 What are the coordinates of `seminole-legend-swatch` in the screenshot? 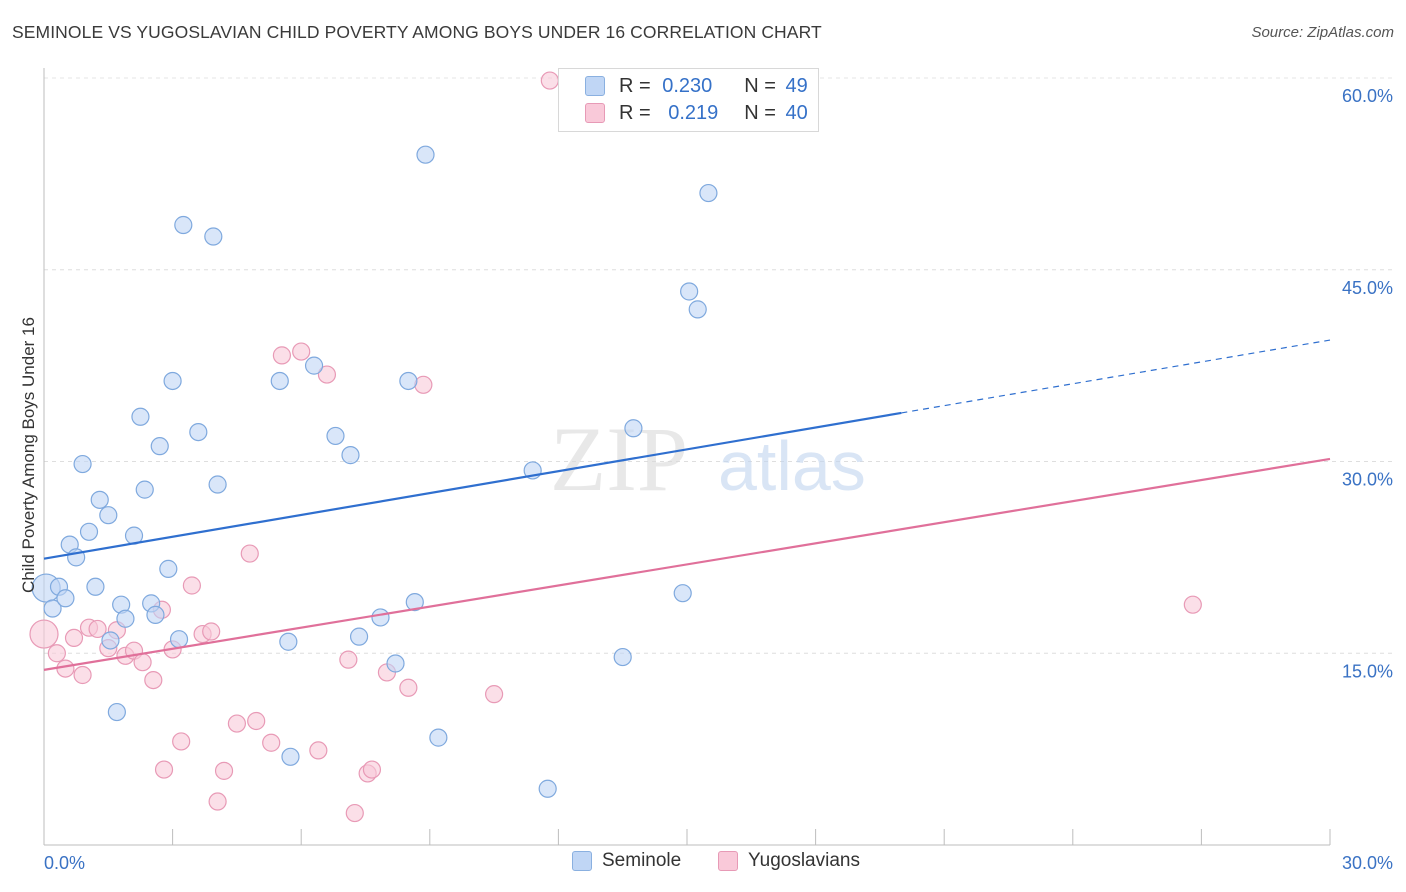 It's located at (582, 861).